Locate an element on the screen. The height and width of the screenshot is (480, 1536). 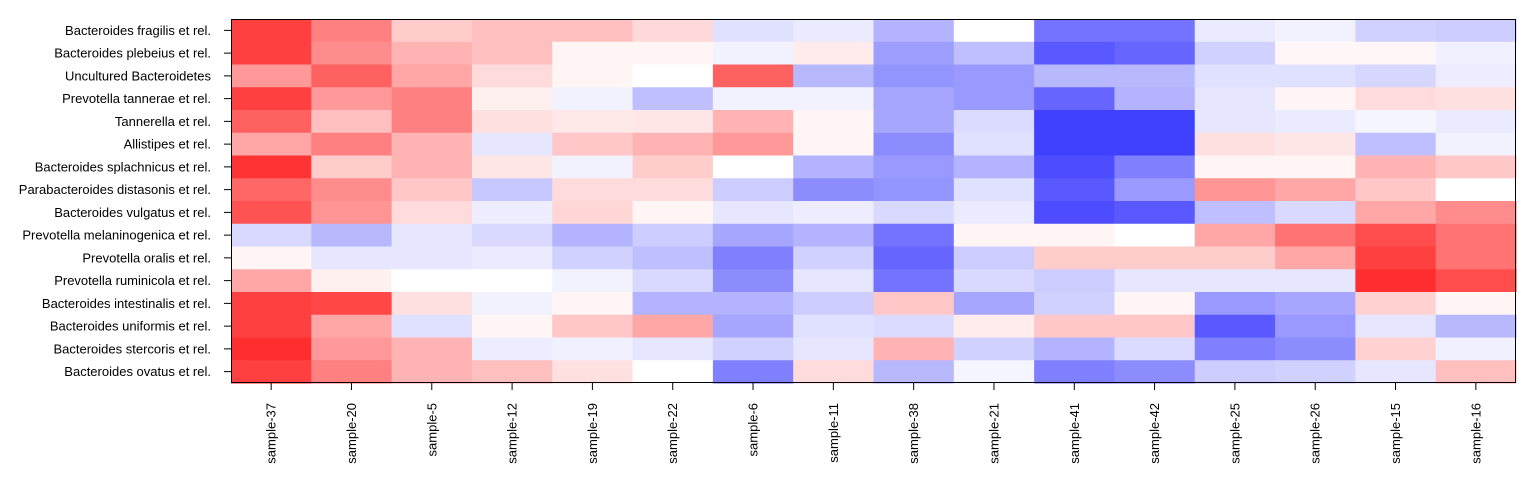
row-label: Prevotella tannerae et rel. is located at coordinates (136, 98).